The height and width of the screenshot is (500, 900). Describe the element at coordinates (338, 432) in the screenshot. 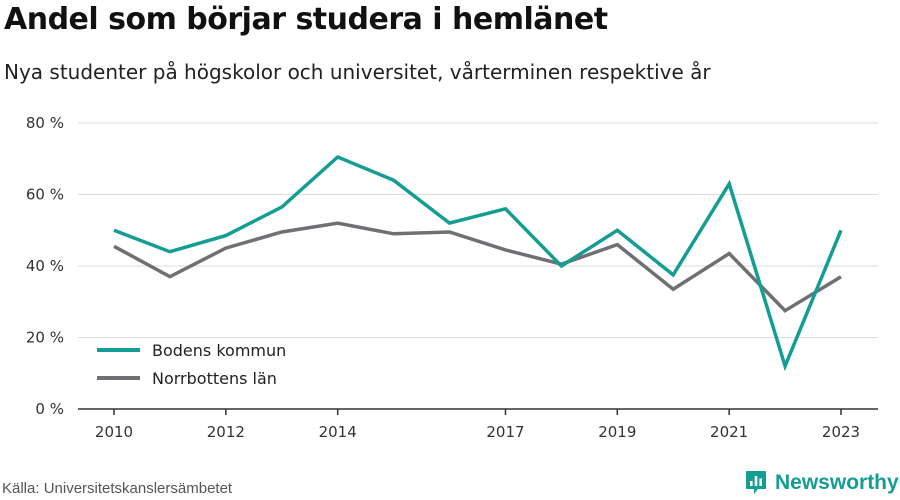

I see `x-tick-label: 2014` at that location.